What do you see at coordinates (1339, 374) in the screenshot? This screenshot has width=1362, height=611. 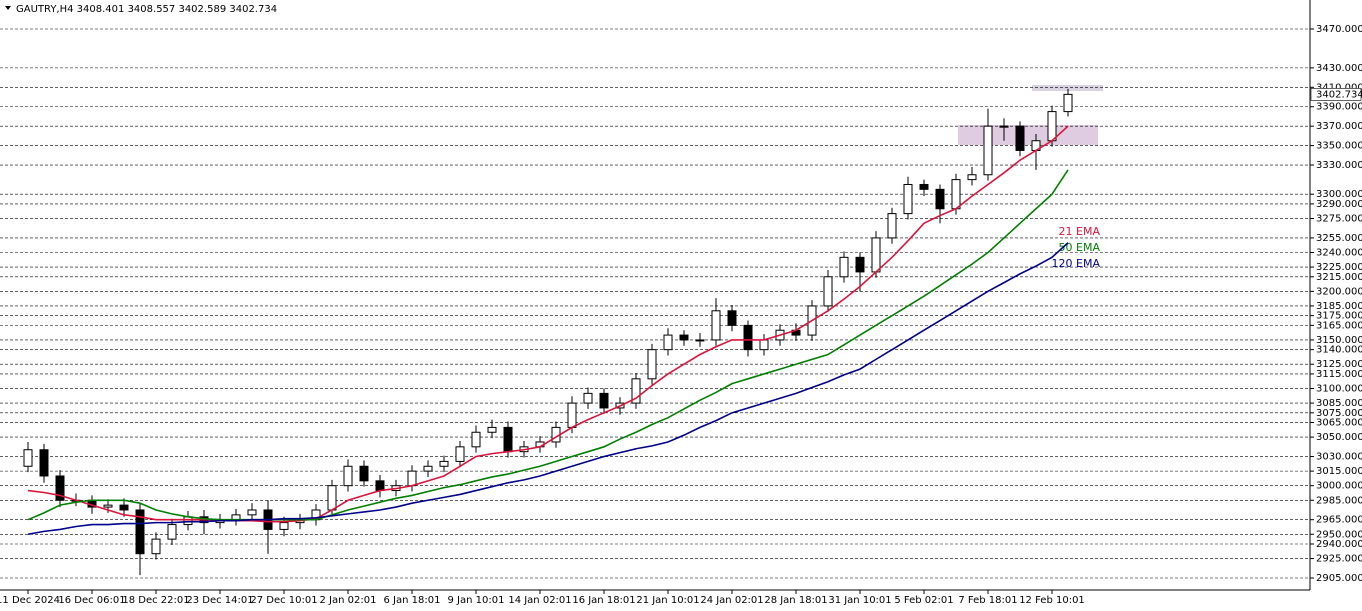 I see `y-tick-label: 3115.000` at bounding box center [1339, 374].